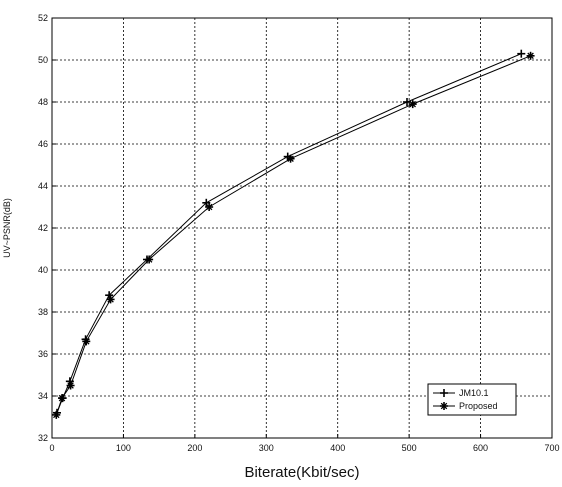 The height and width of the screenshot is (487, 562). What do you see at coordinates (301, 472) in the screenshot?
I see `x-axis-label: Biterate(Kbit/sec)` at bounding box center [301, 472].